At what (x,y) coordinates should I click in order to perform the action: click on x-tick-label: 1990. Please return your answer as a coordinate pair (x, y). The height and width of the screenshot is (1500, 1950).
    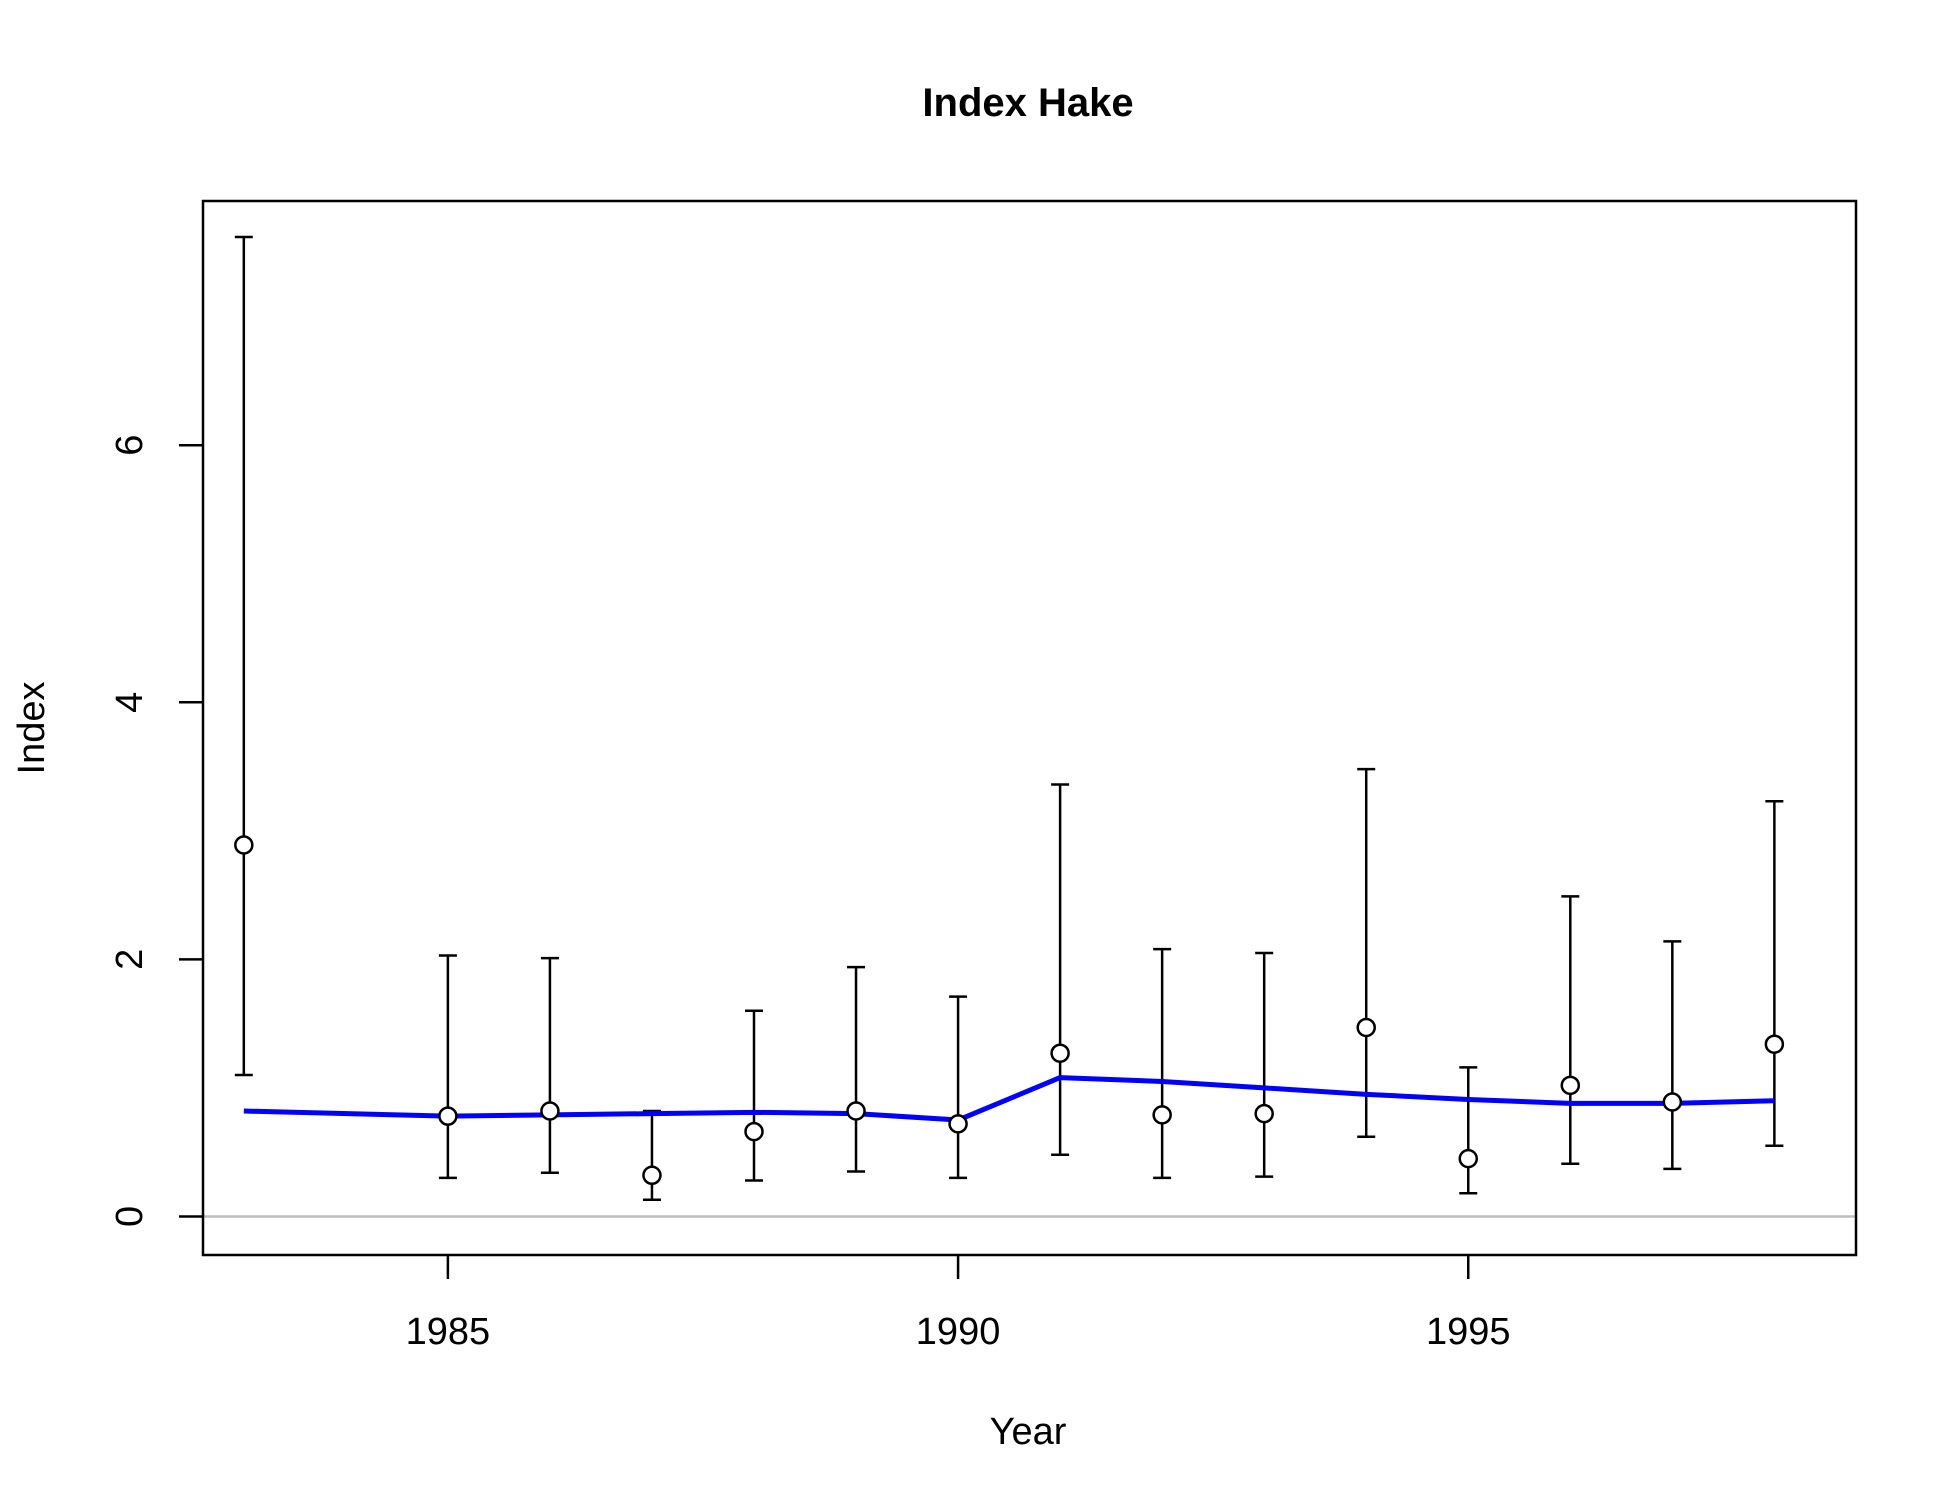
    Looking at the image, I should click on (958, 1332).